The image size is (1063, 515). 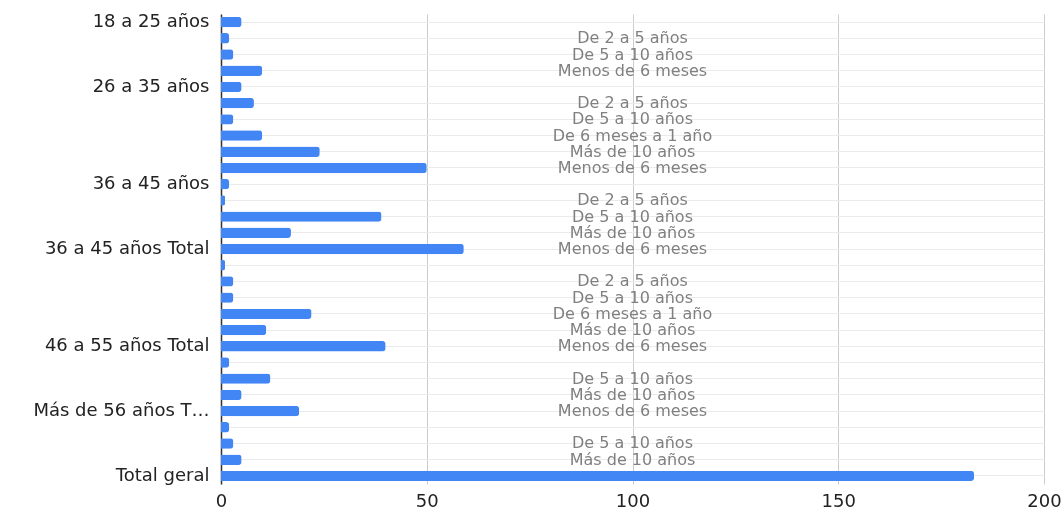 I want to click on x-tick-label: 100, so click(x=633, y=500).